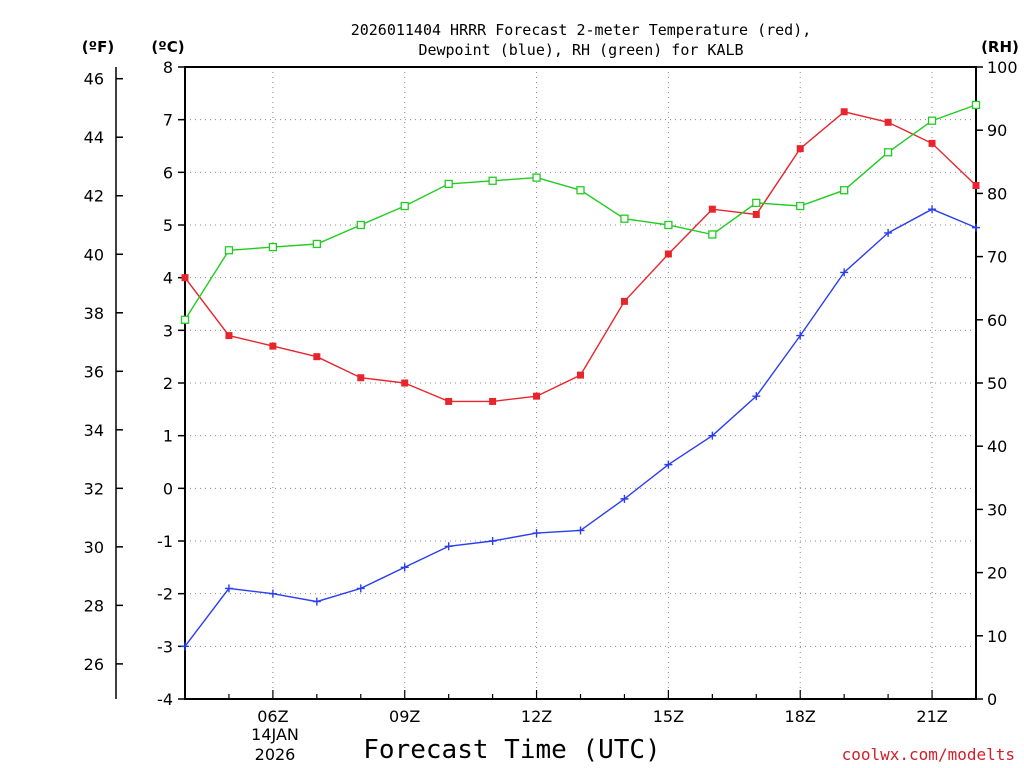  What do you see at coordinates (168, 436) in the screenshot?
I see `celsius-tick-label: 1` at bounding box center [168, 436].